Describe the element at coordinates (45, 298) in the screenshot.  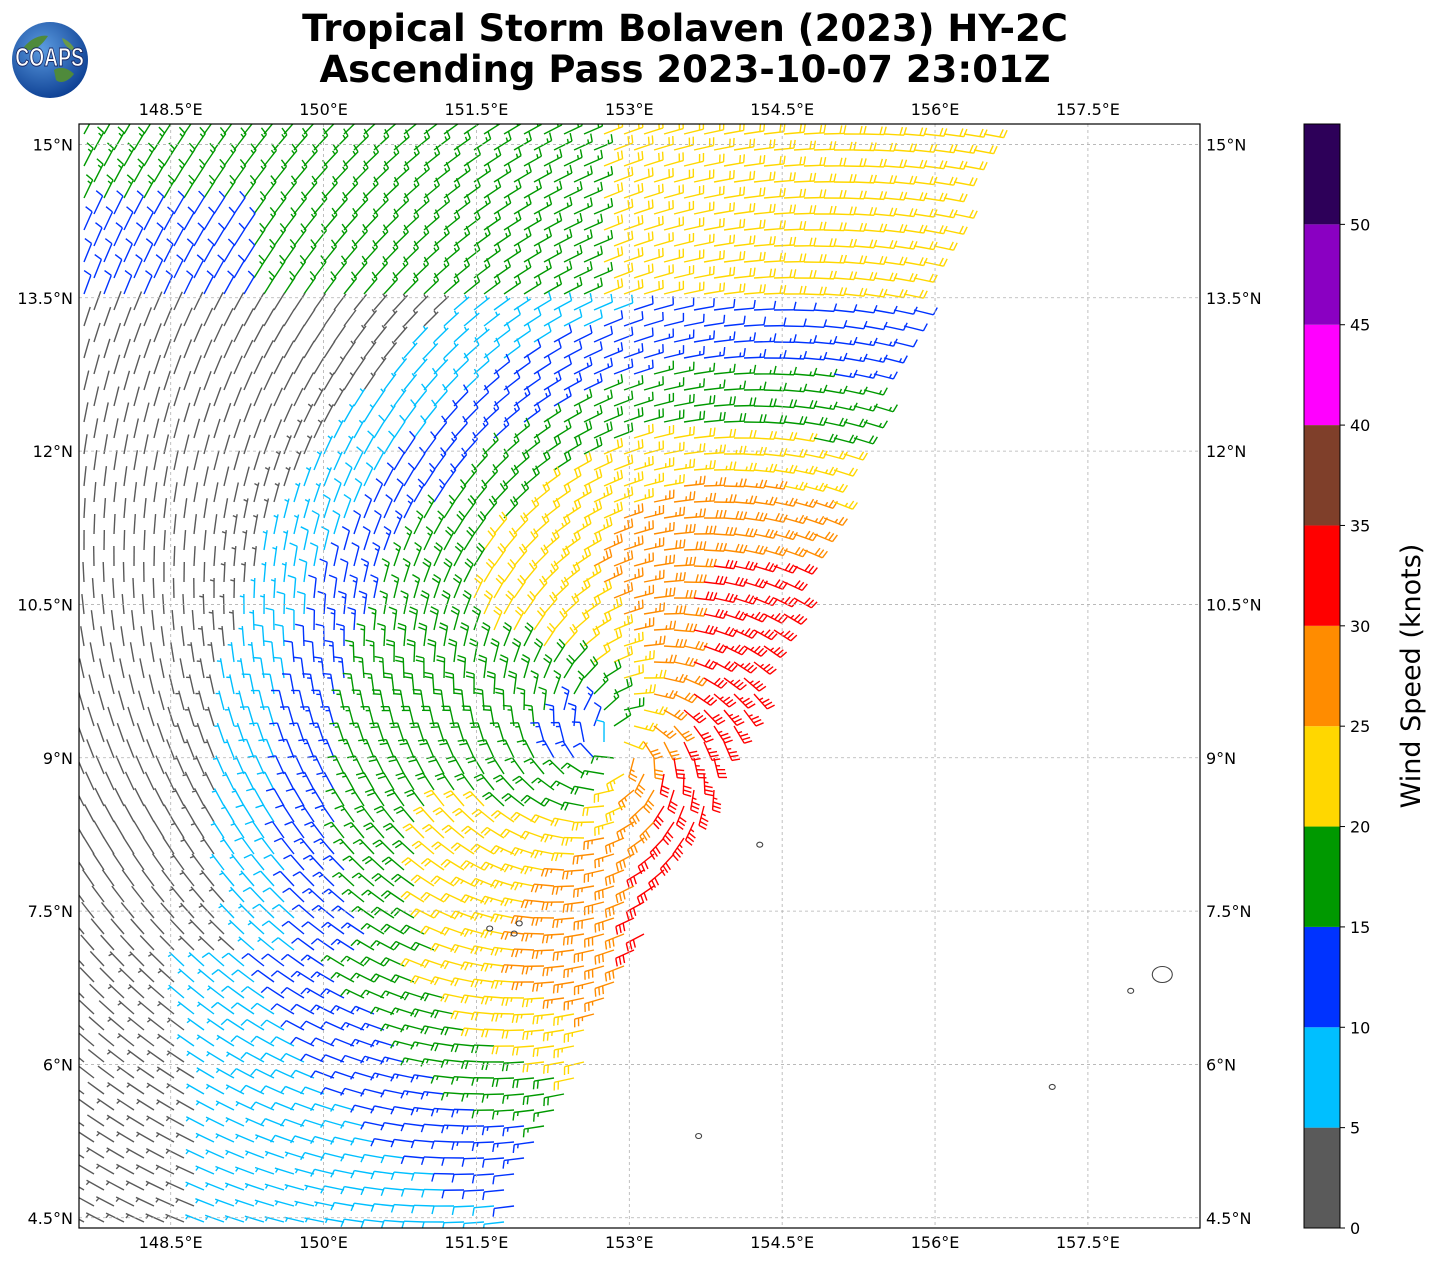
I see `lat-tick-label-left: 13.5°N` at that location.